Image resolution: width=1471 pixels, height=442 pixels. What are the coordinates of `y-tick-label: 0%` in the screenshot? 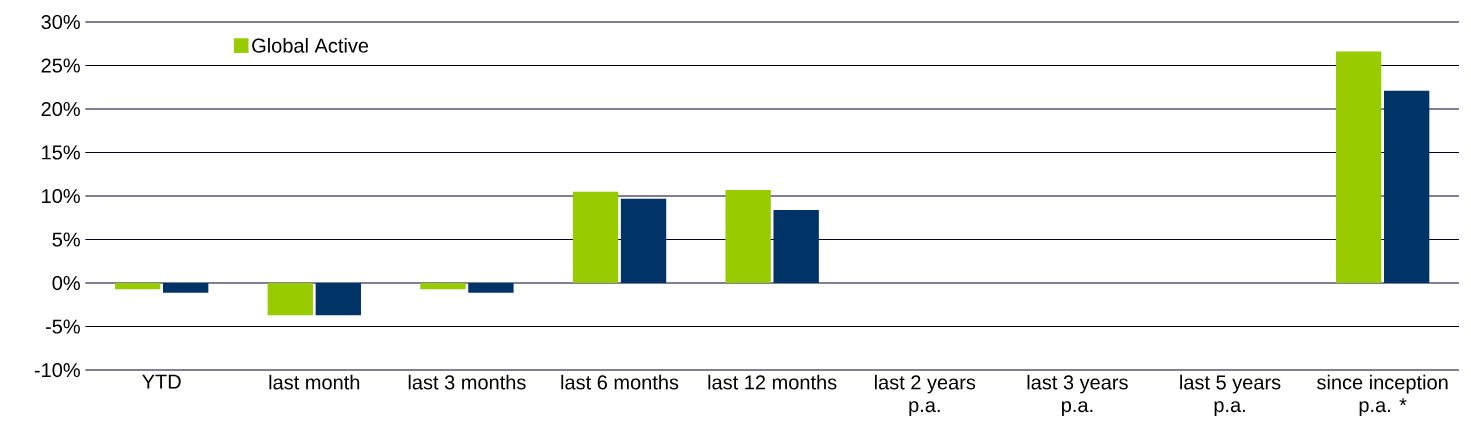 It's located at (66, 283).